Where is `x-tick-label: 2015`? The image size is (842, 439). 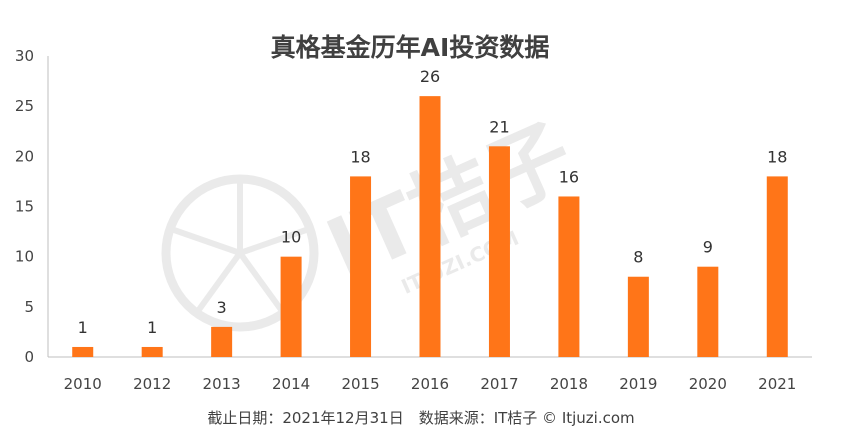
x-tick-label: 2015 is located at coordinates (360, 384).